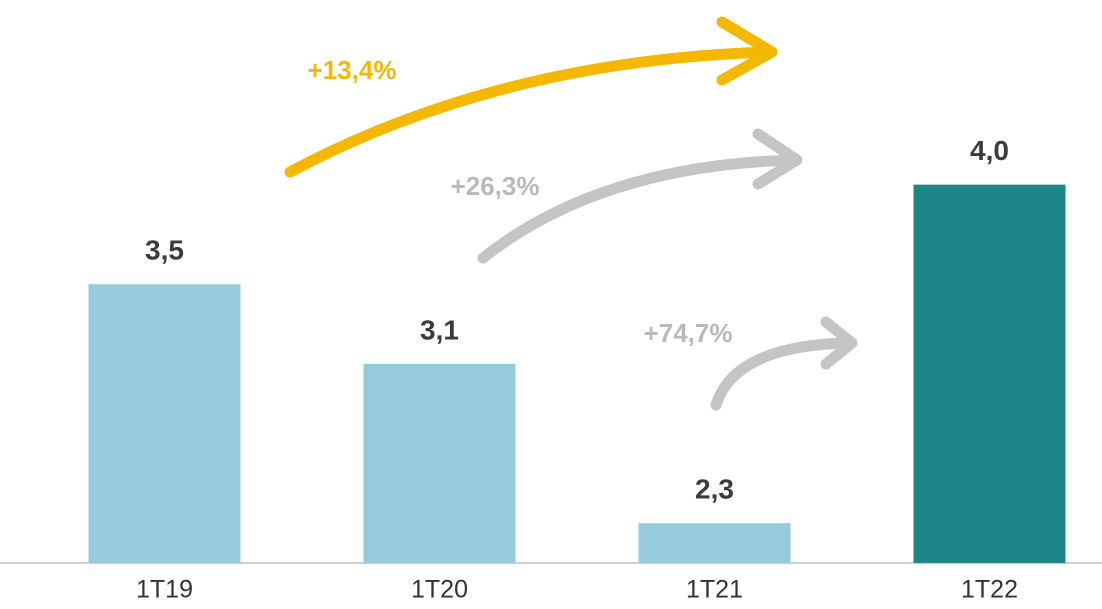 The image size is (1102, 609). I want to click on arrowhead-yellow, so click(747, 51).